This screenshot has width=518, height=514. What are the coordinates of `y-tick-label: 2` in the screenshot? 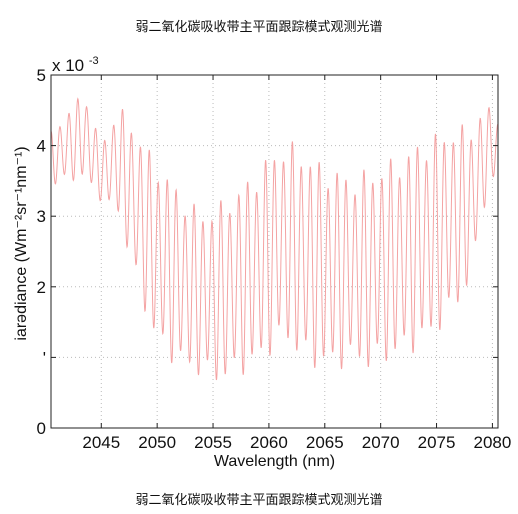 It's located at (41, 287).